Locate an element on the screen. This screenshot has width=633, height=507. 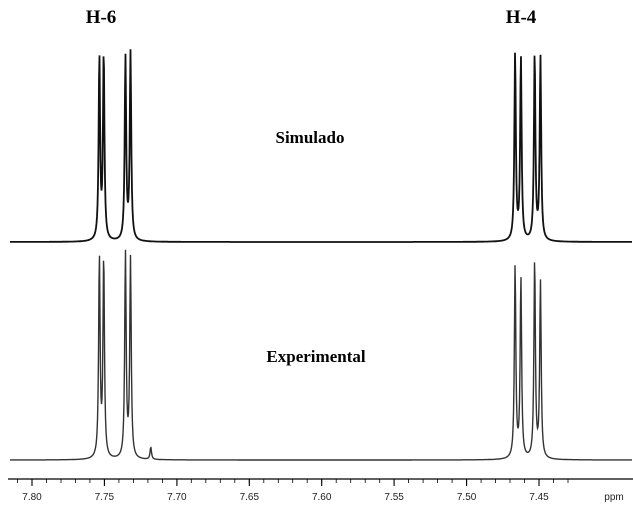
x-axis-tick-labels: 7.80 7.75 7.70 7.65 7.60 7.55 7.50 7.45 is located at coordinates (285, 497).